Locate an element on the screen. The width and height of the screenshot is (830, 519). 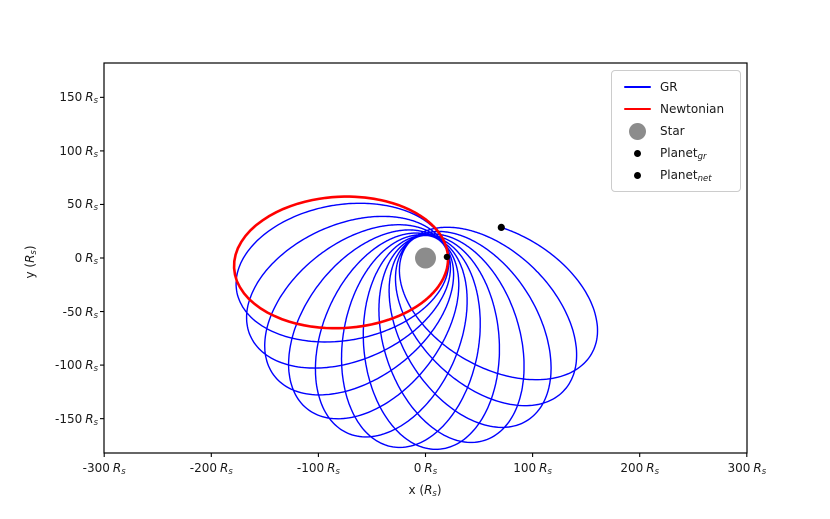
legend-item-planetnet: Planetnet is located at coordinates (676, 175).